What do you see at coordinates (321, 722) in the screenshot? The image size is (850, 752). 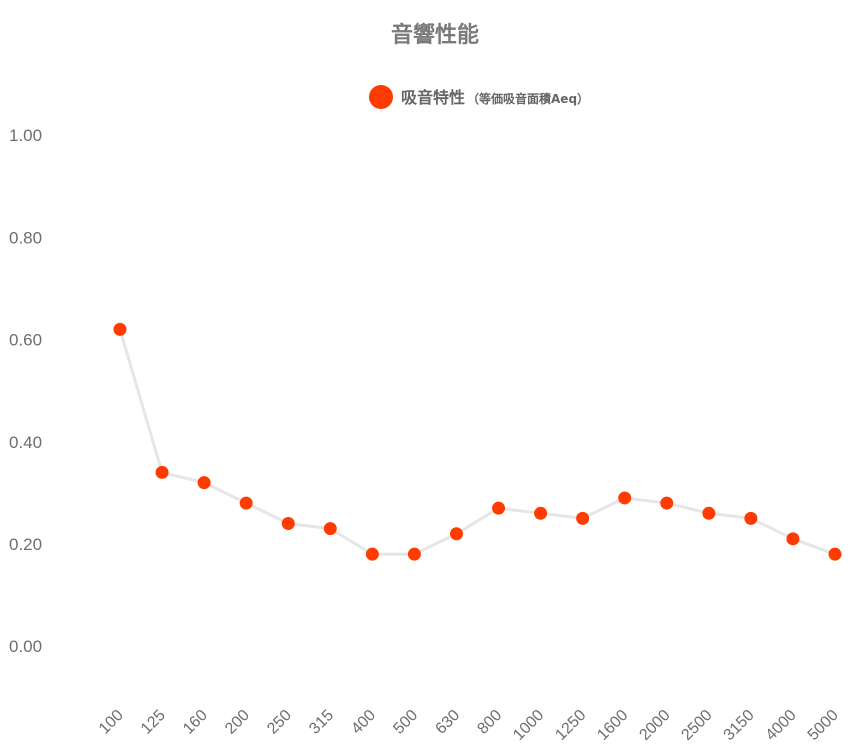 I see `x-tick-label: 315` at bounding box center [321, 722].